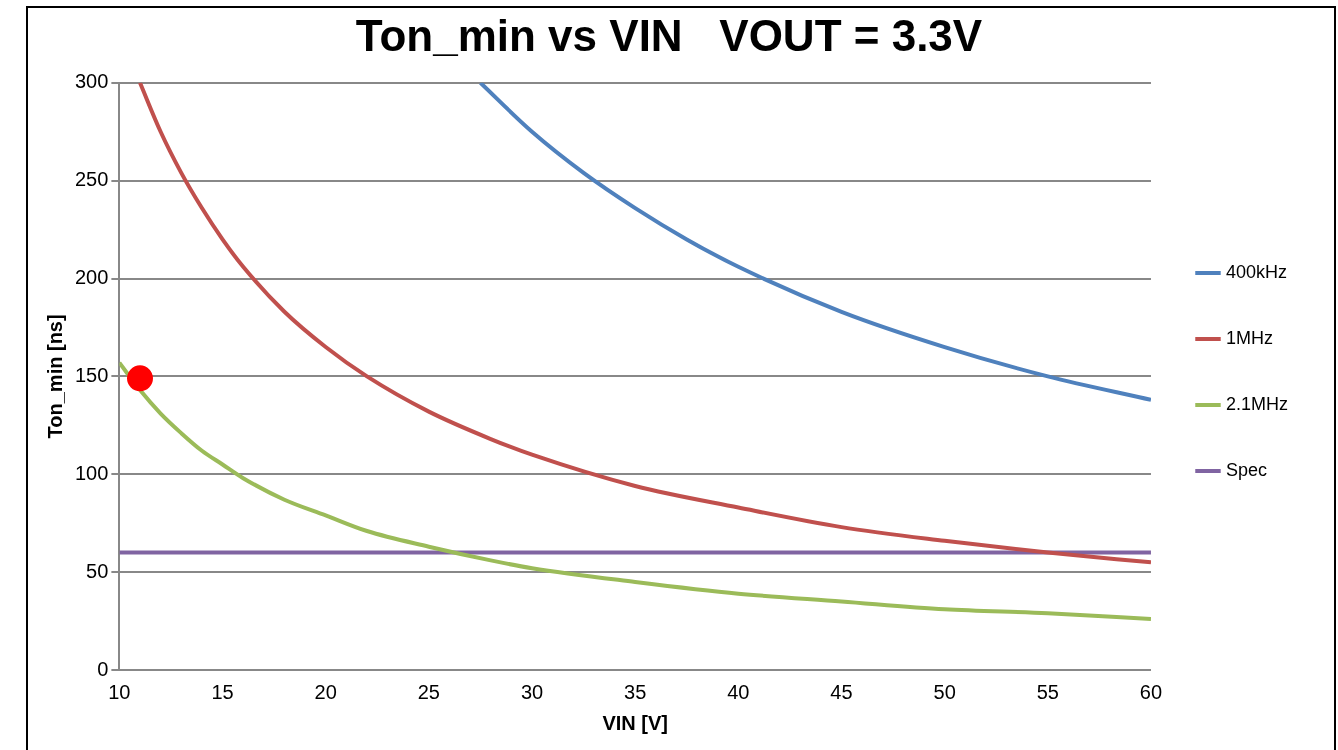 Image resolution: width=1338 pixels, height=750 pixels. Describe the element at coordinates (1047, 691) in the screenshot. I see `x-tick-label: 55` at that location.